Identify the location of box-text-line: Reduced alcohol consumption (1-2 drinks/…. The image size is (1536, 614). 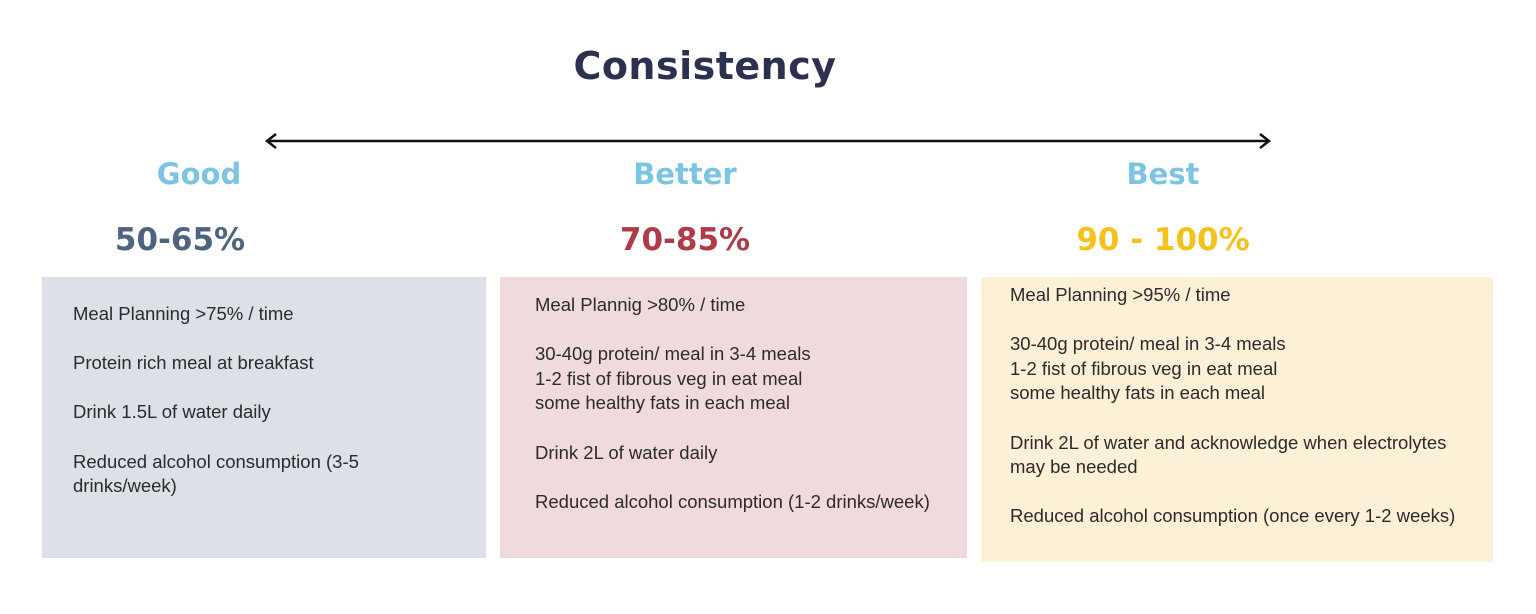
(732, 501).